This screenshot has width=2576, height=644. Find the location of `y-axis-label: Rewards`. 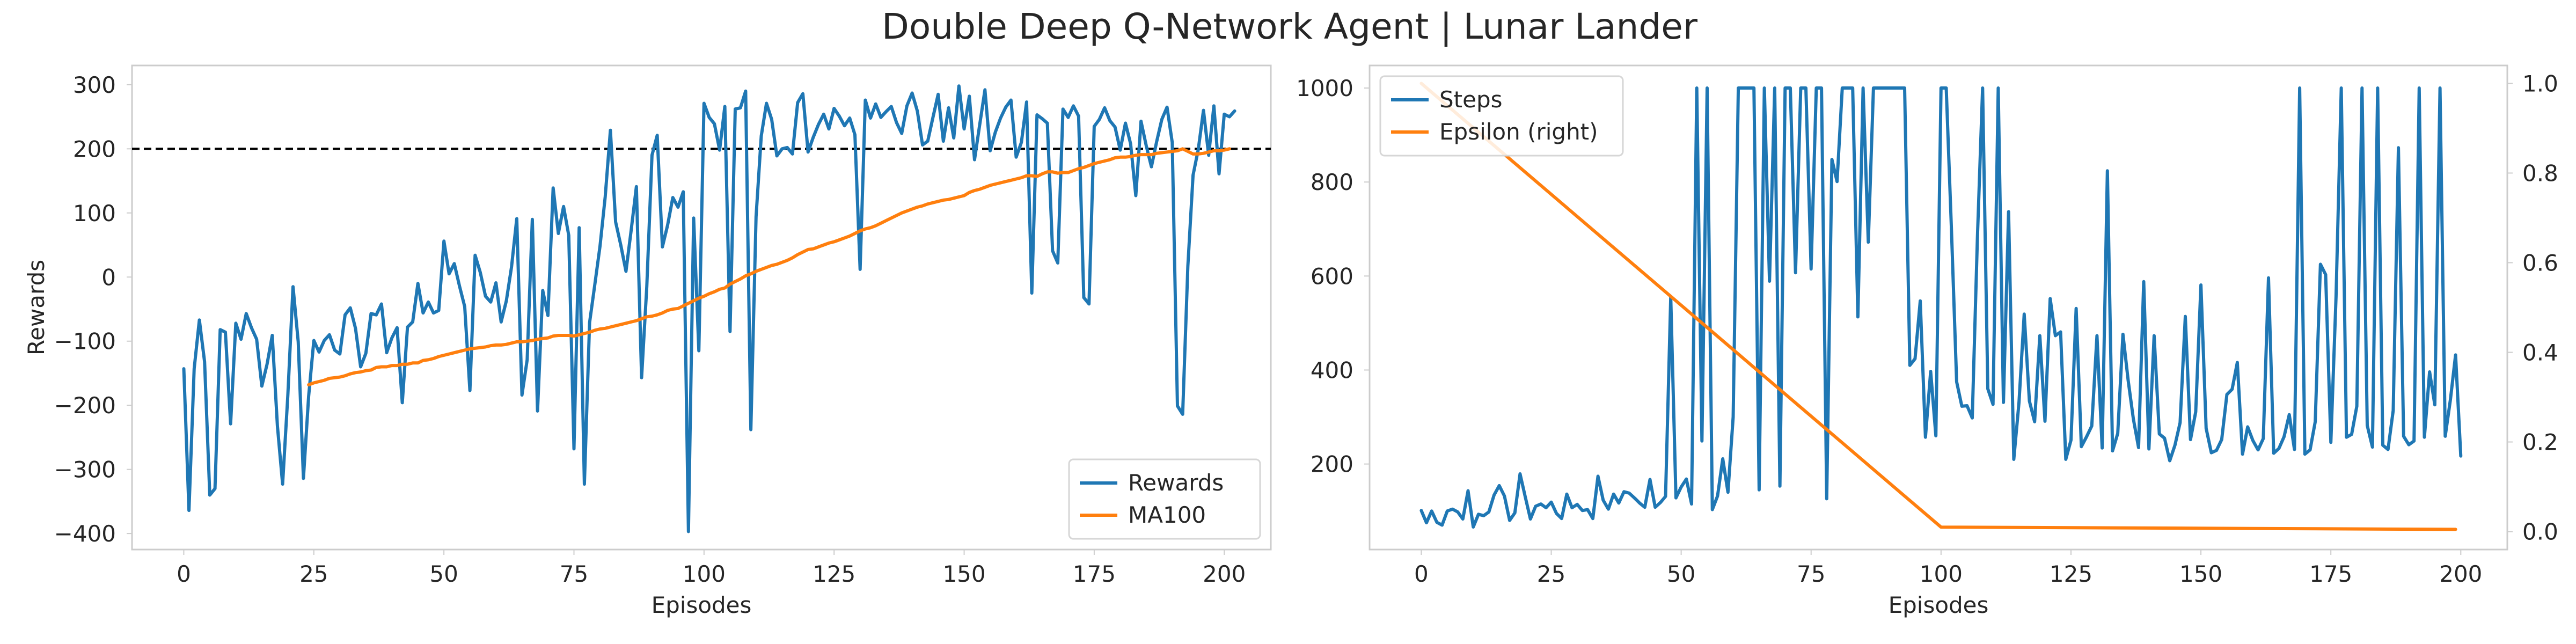

y-axis-label: Rewards is located at coordinates (36, 307).